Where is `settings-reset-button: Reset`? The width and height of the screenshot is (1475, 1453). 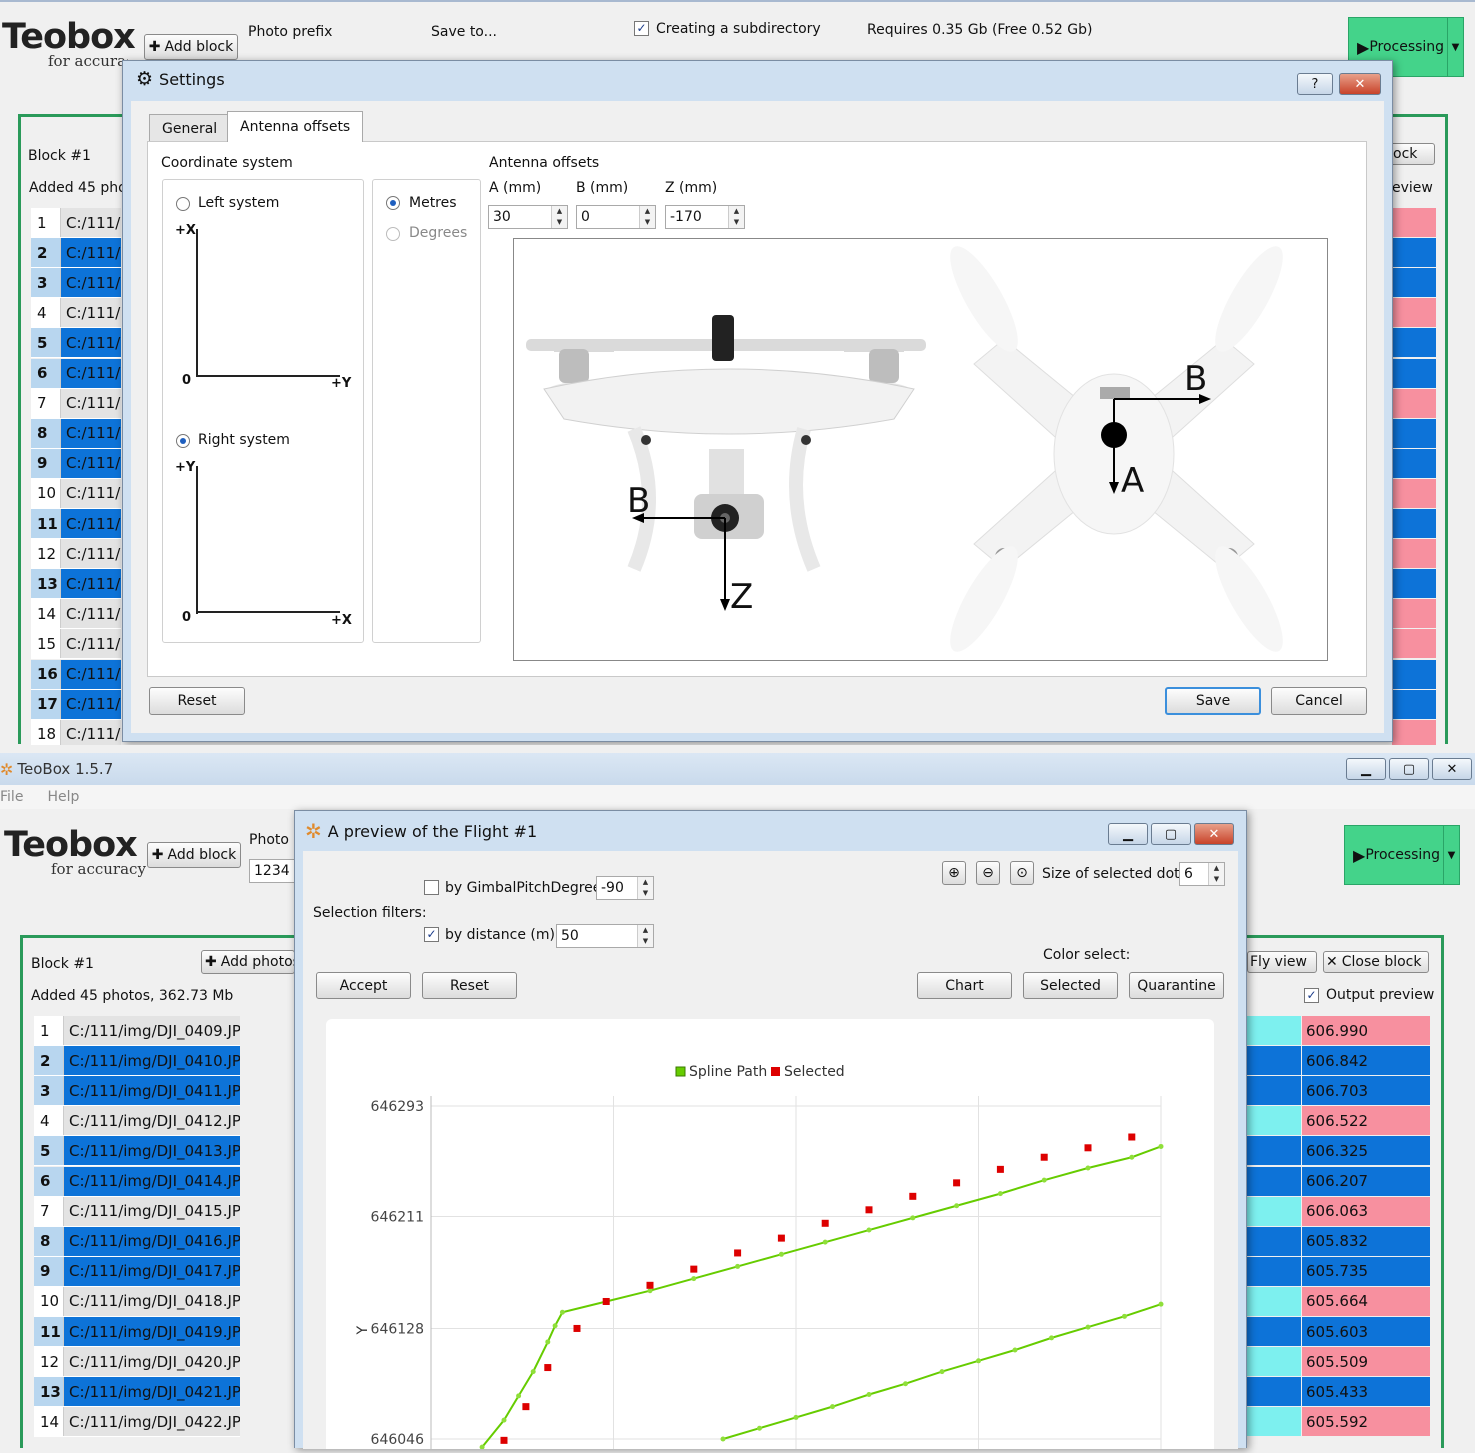
settings-reset-button: Reset is located at coordinates (197, 701).